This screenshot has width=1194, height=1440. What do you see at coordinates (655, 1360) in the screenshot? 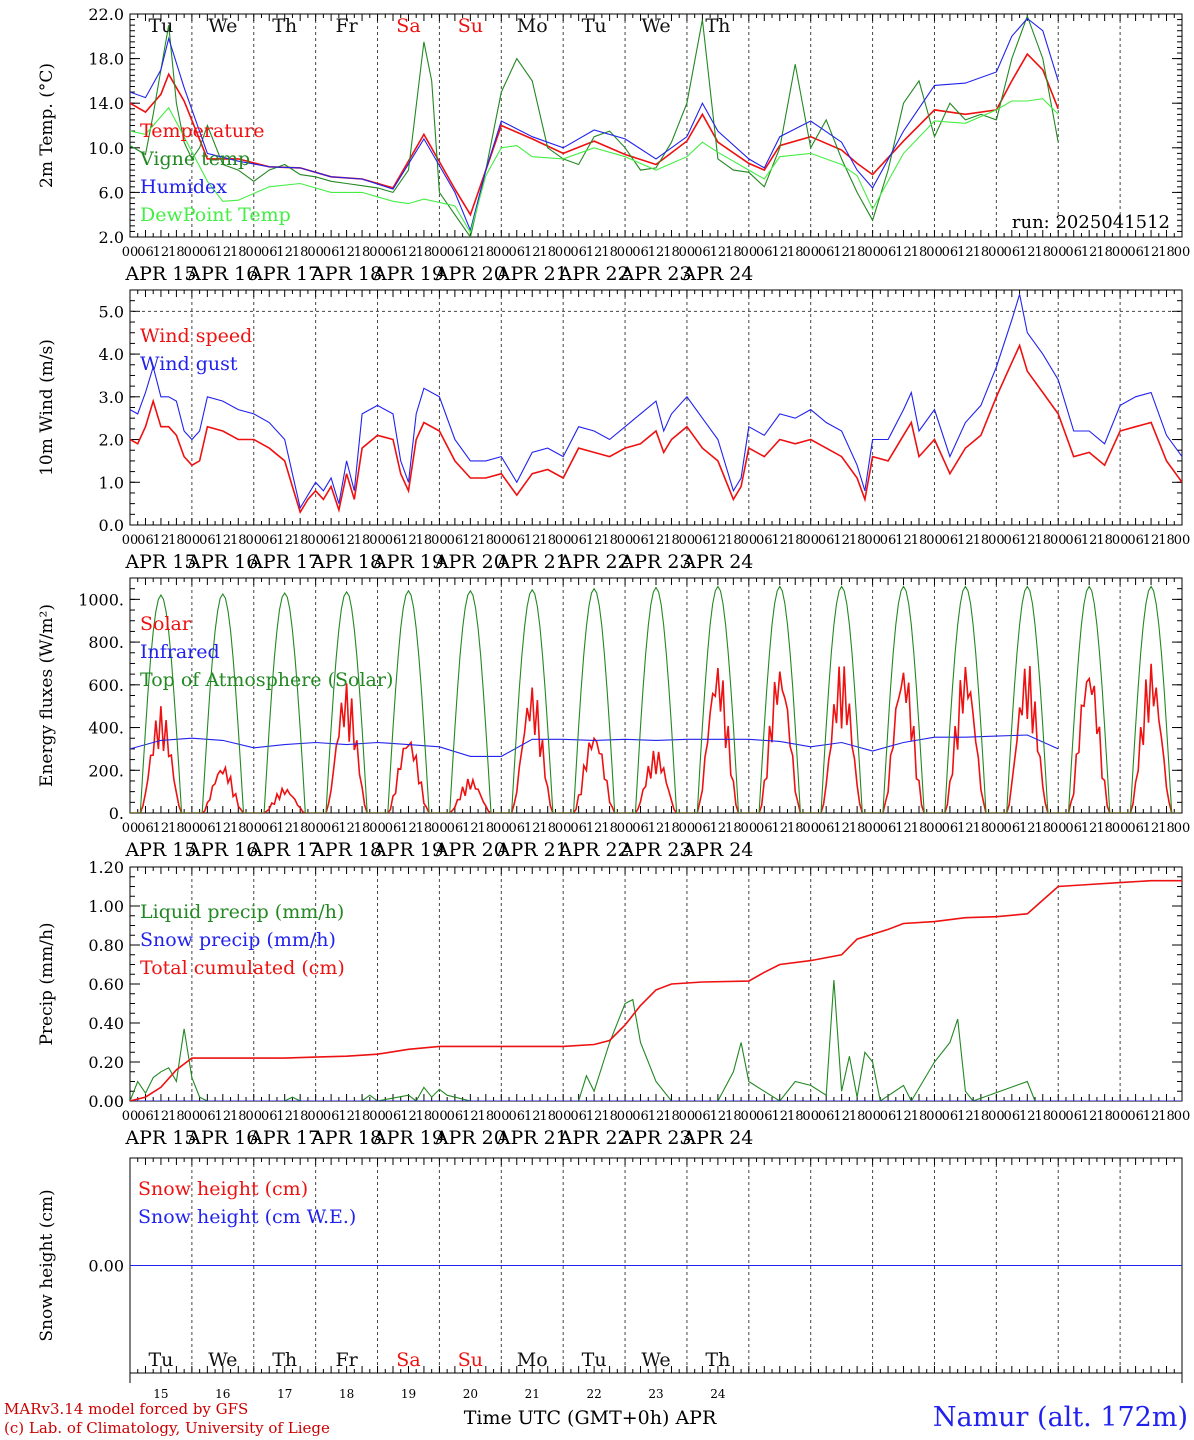
I see `day-name-bottom: We` at bounding box center [655, 1360].